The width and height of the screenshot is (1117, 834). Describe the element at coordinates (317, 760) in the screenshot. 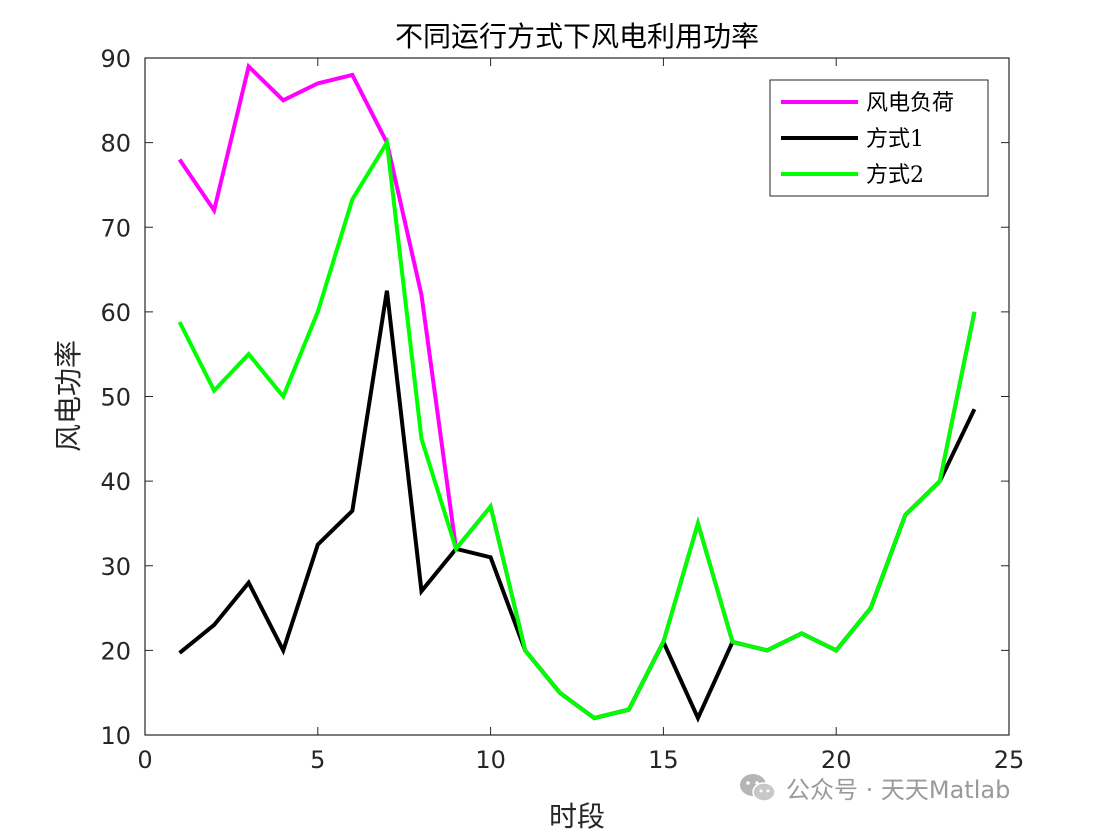

I see `x-tick-label: 5` at that location.